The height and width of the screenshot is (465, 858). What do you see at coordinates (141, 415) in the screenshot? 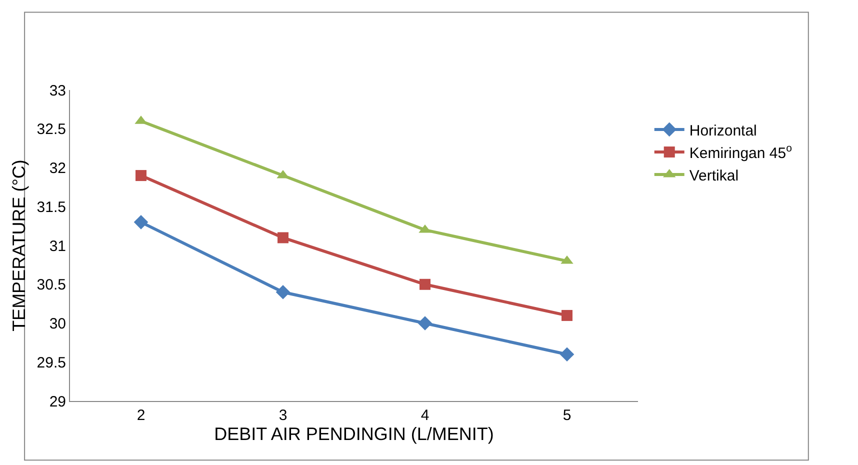
I see `x-tick-label: 2` at bounding box center [141, 415].